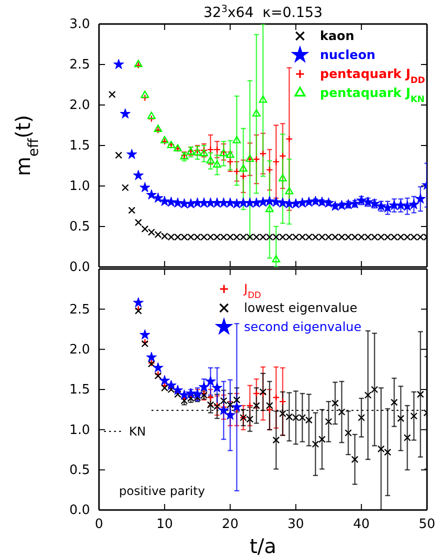  I want to click on annotation: positive parity, so click(162, 491).